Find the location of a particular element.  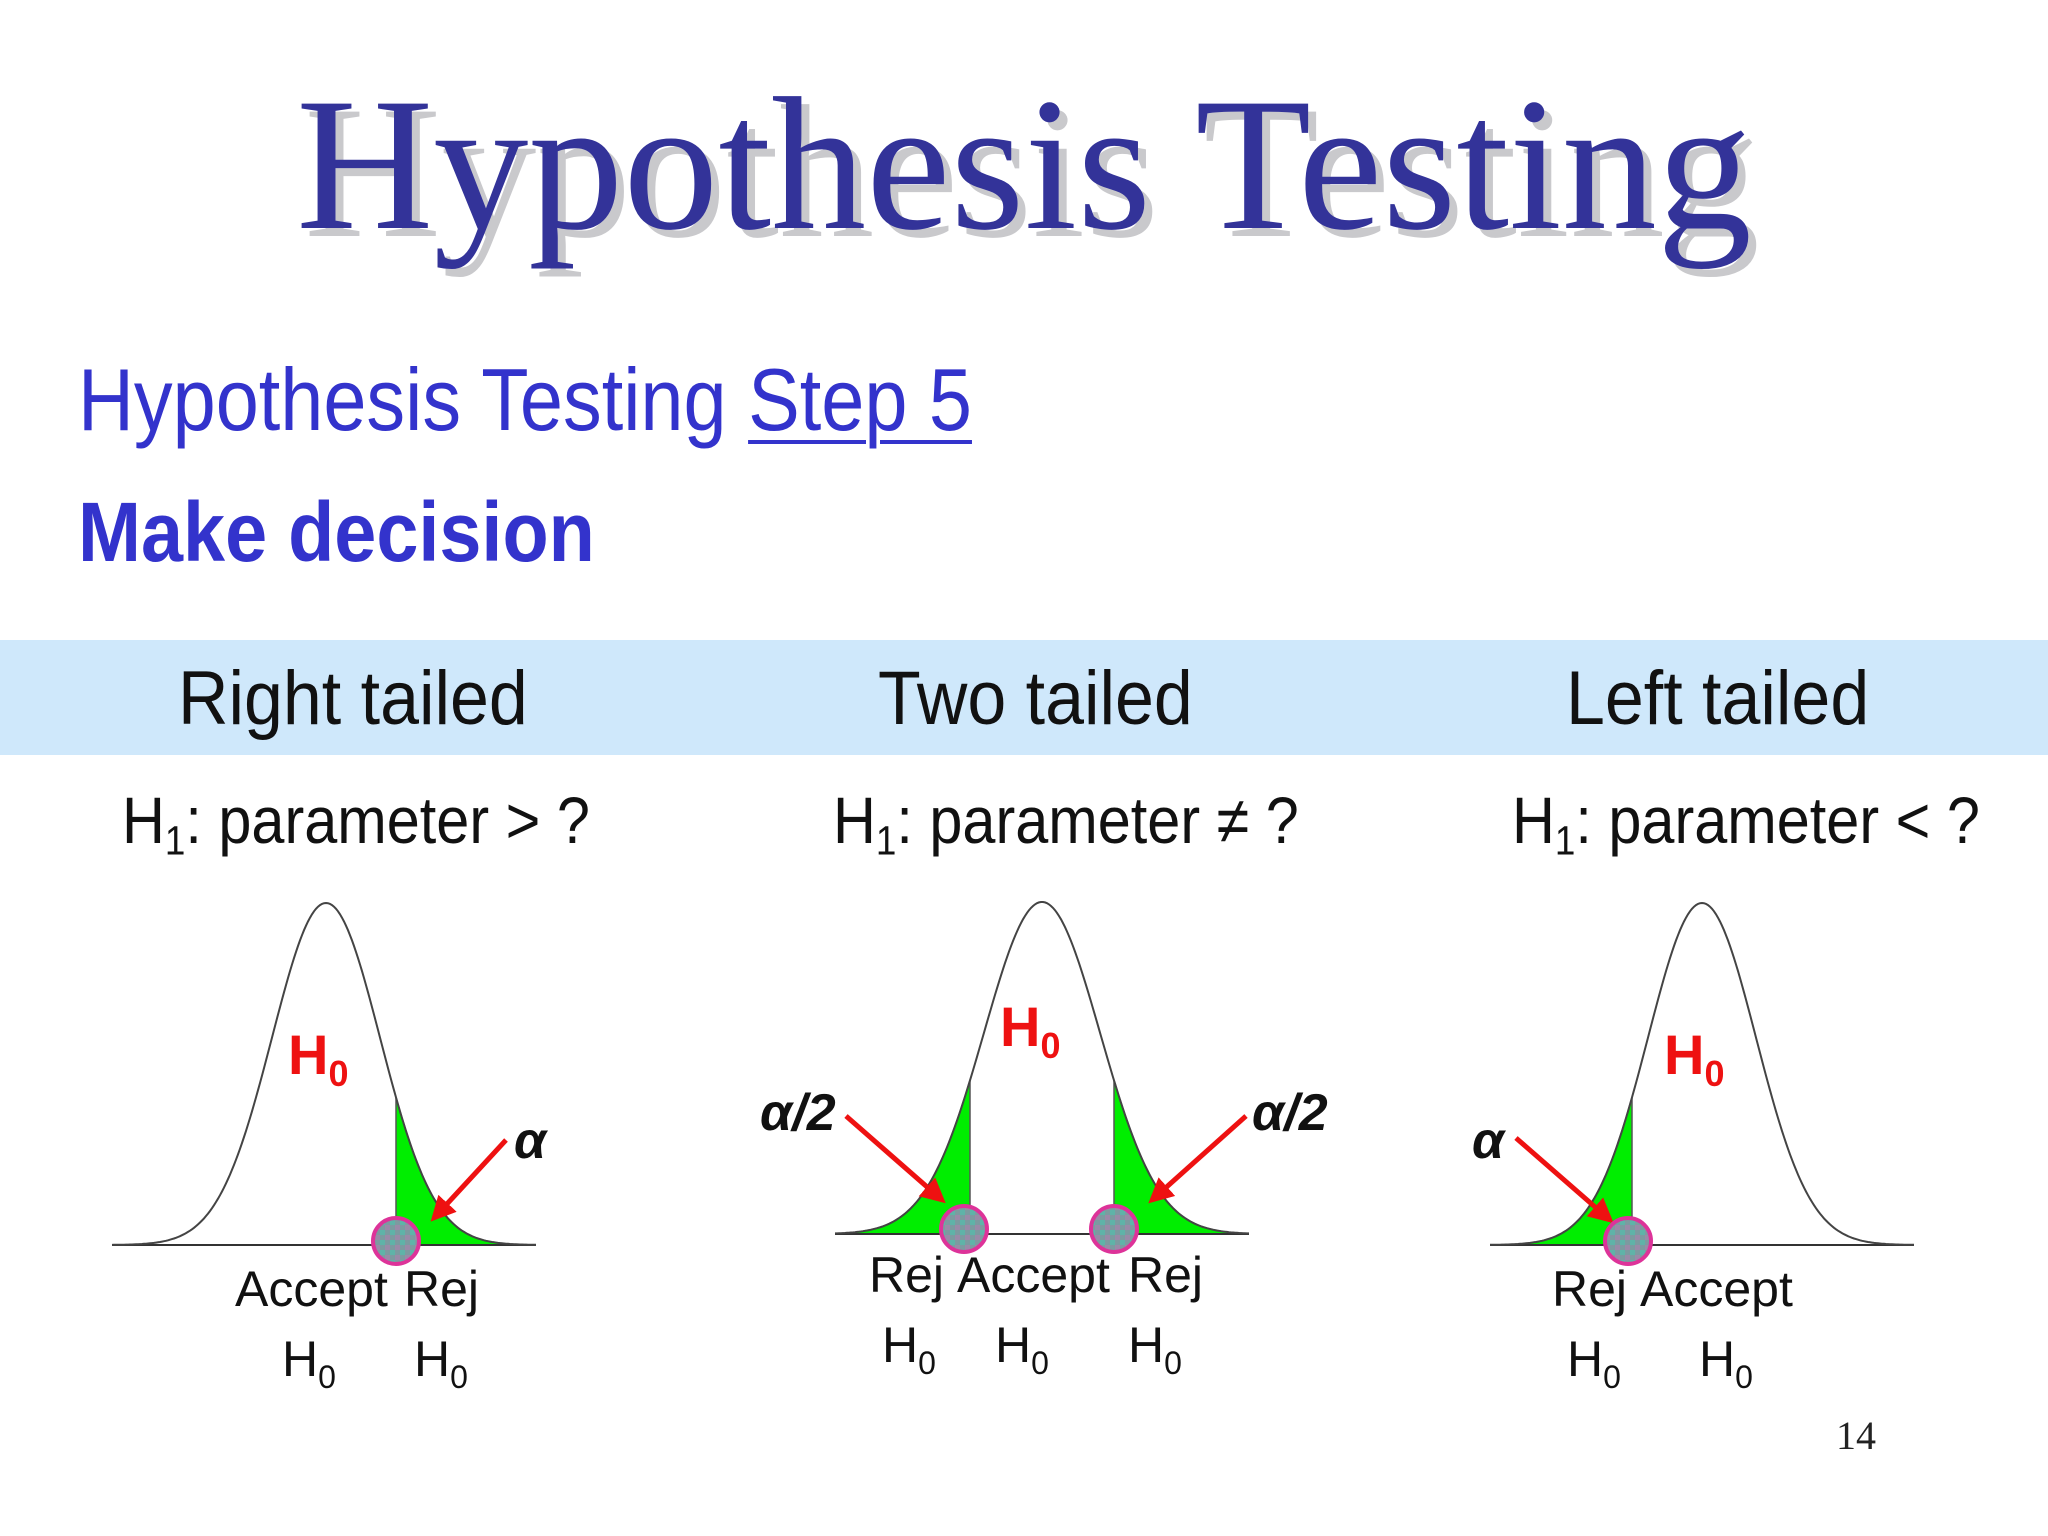

section-heading: Make decision is located at coordinates (336, 532).